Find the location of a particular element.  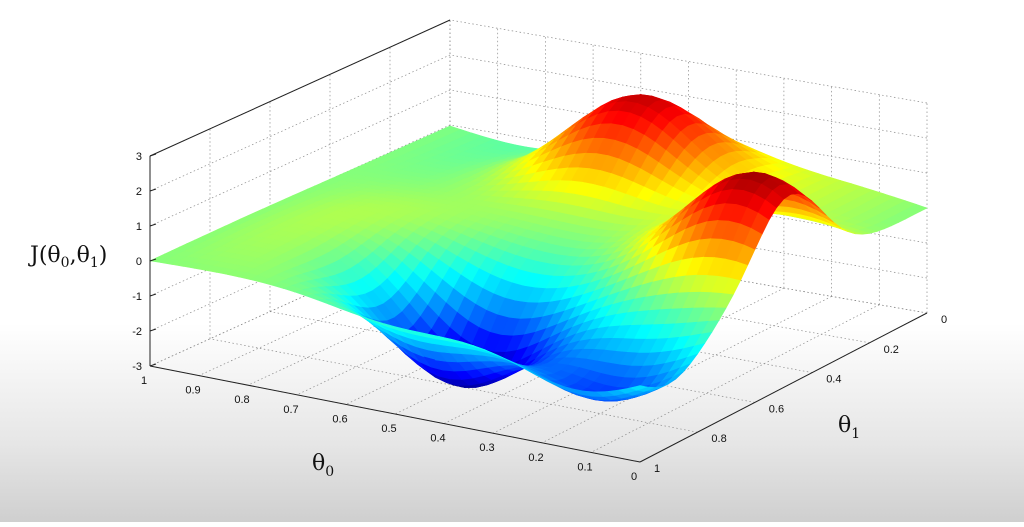

x-tick-label: 0.2 is located at coordinates (535, 458).